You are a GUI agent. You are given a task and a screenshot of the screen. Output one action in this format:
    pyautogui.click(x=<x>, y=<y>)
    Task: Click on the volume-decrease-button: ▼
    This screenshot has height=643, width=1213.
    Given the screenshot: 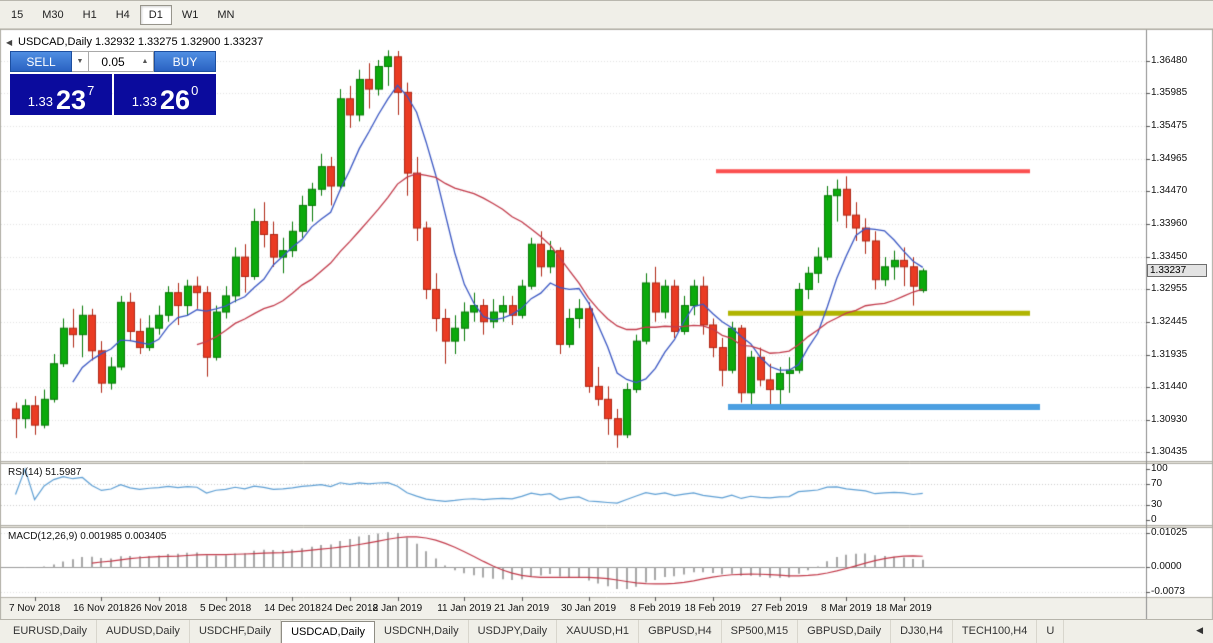 What is the action you would take?
    pyautogui.click(x=80, y=61)
    